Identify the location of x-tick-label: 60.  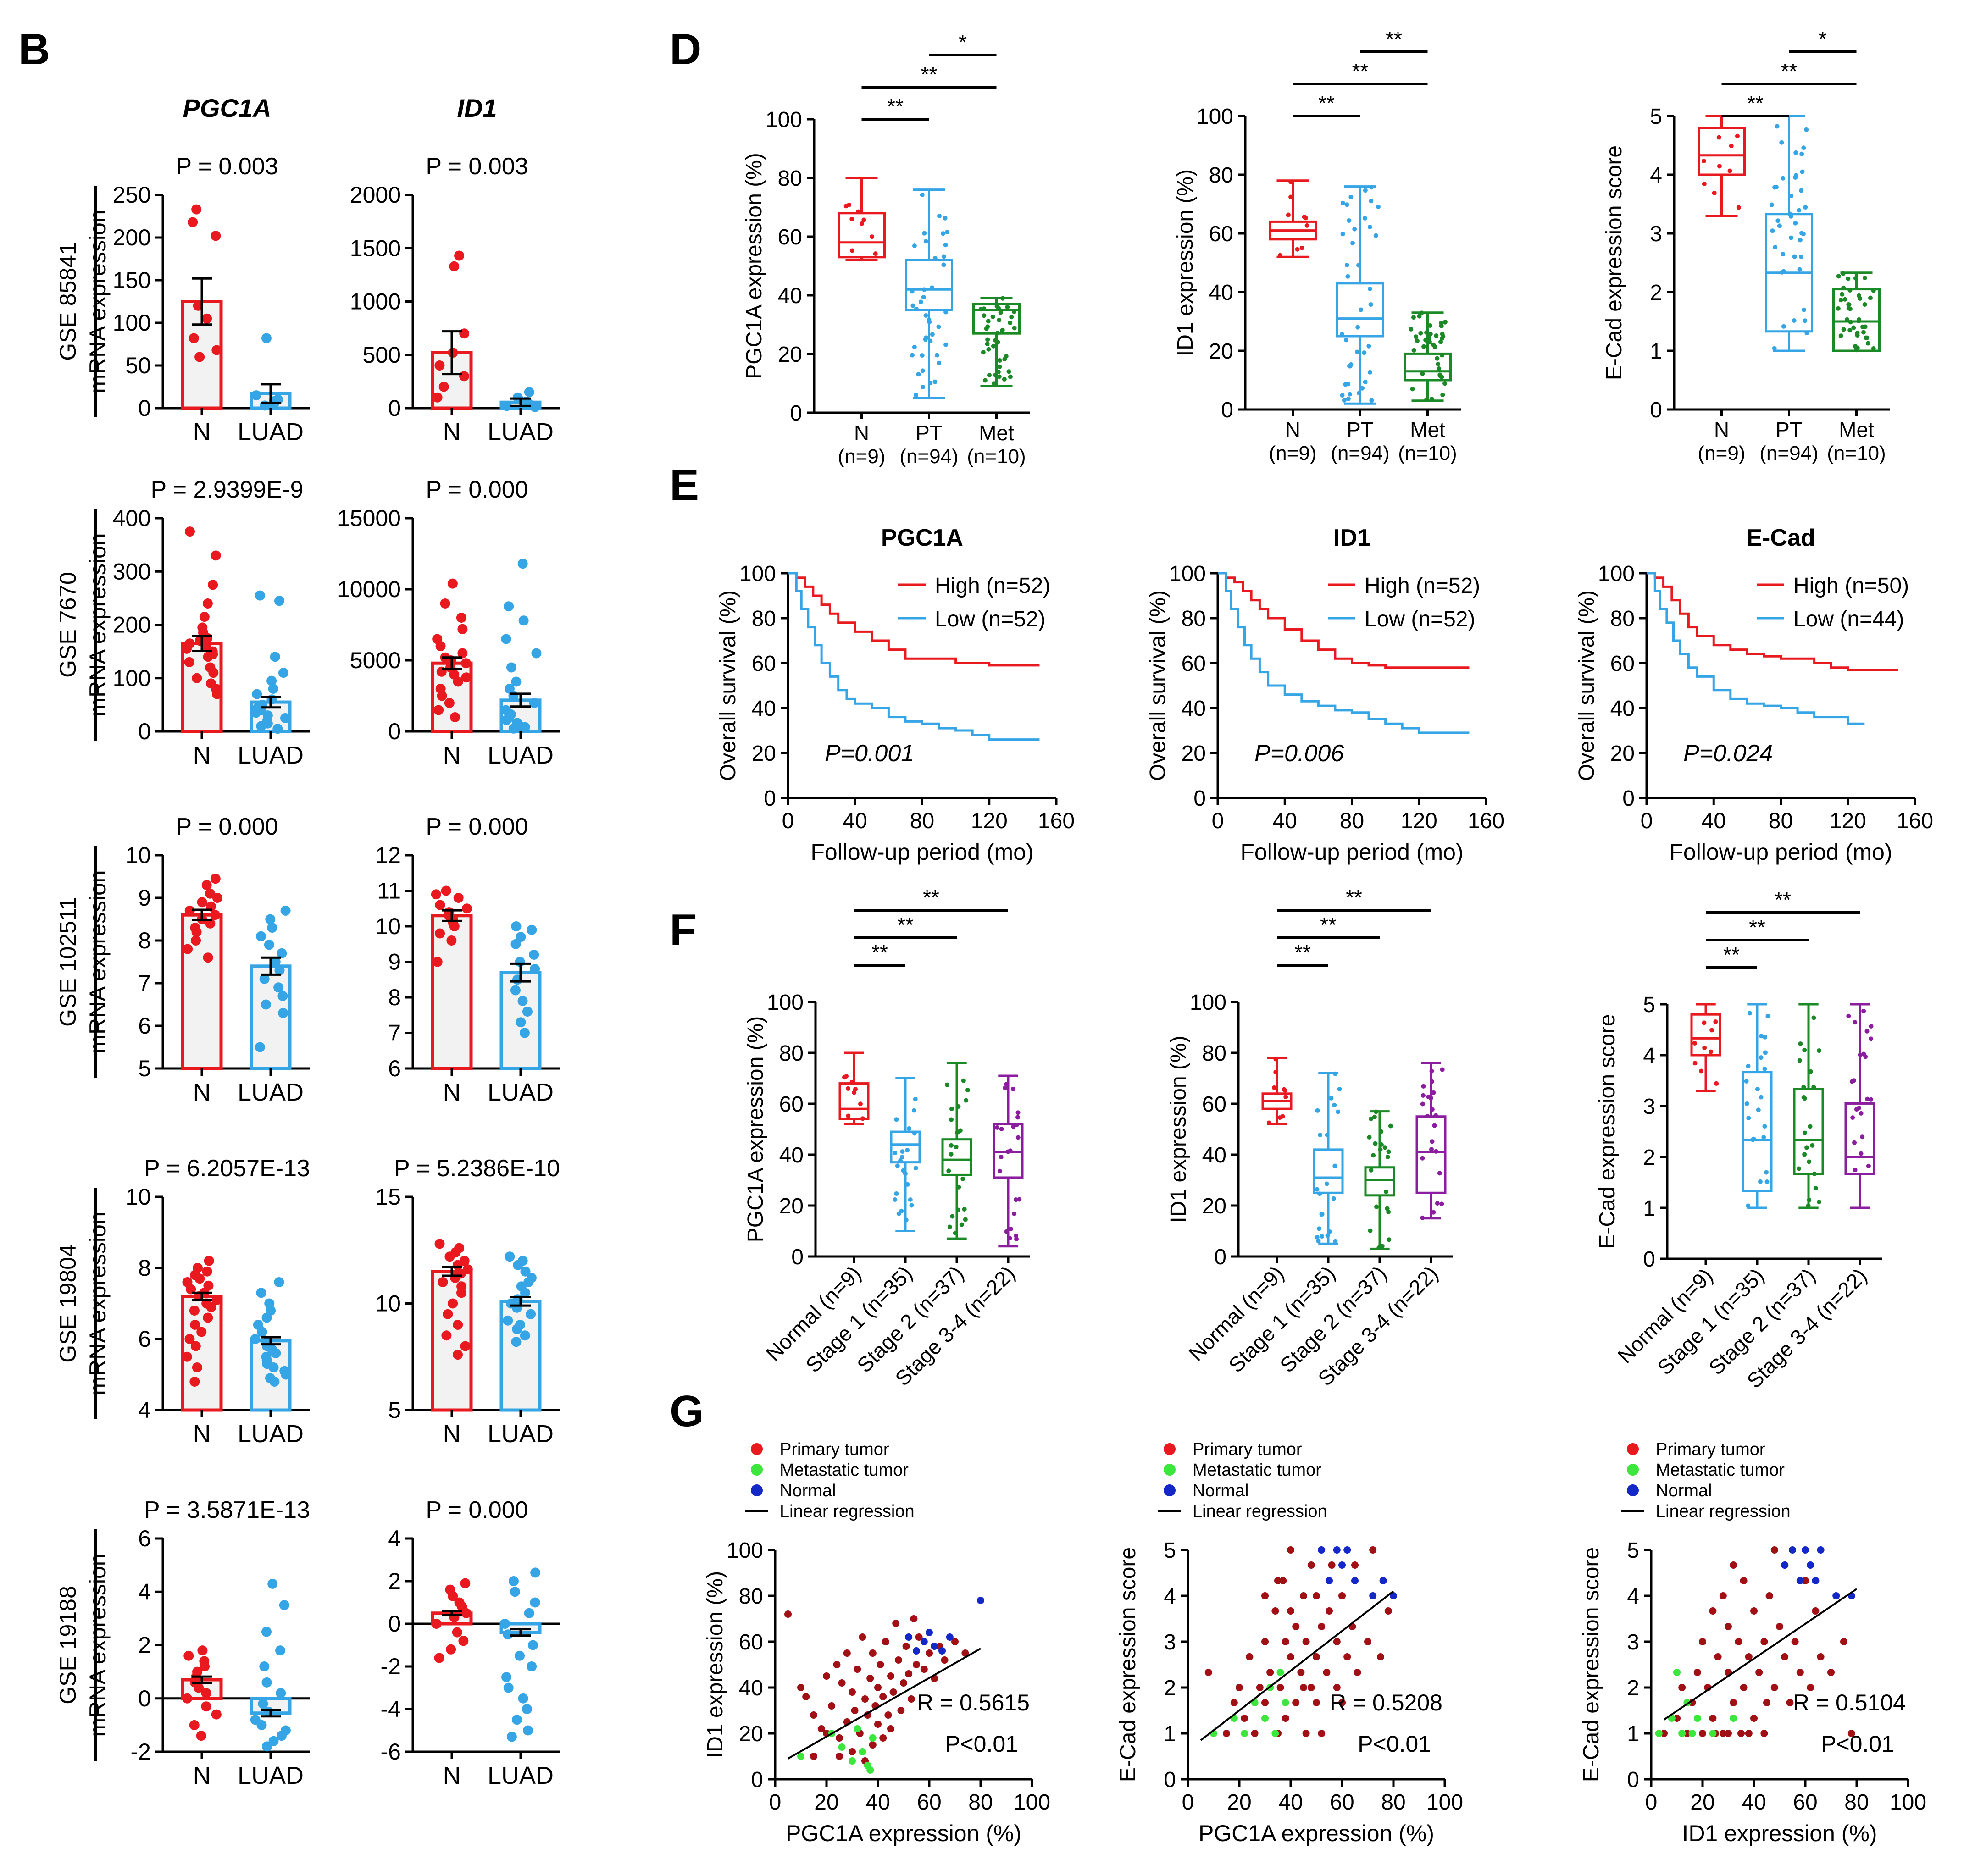
(1342, 1802).